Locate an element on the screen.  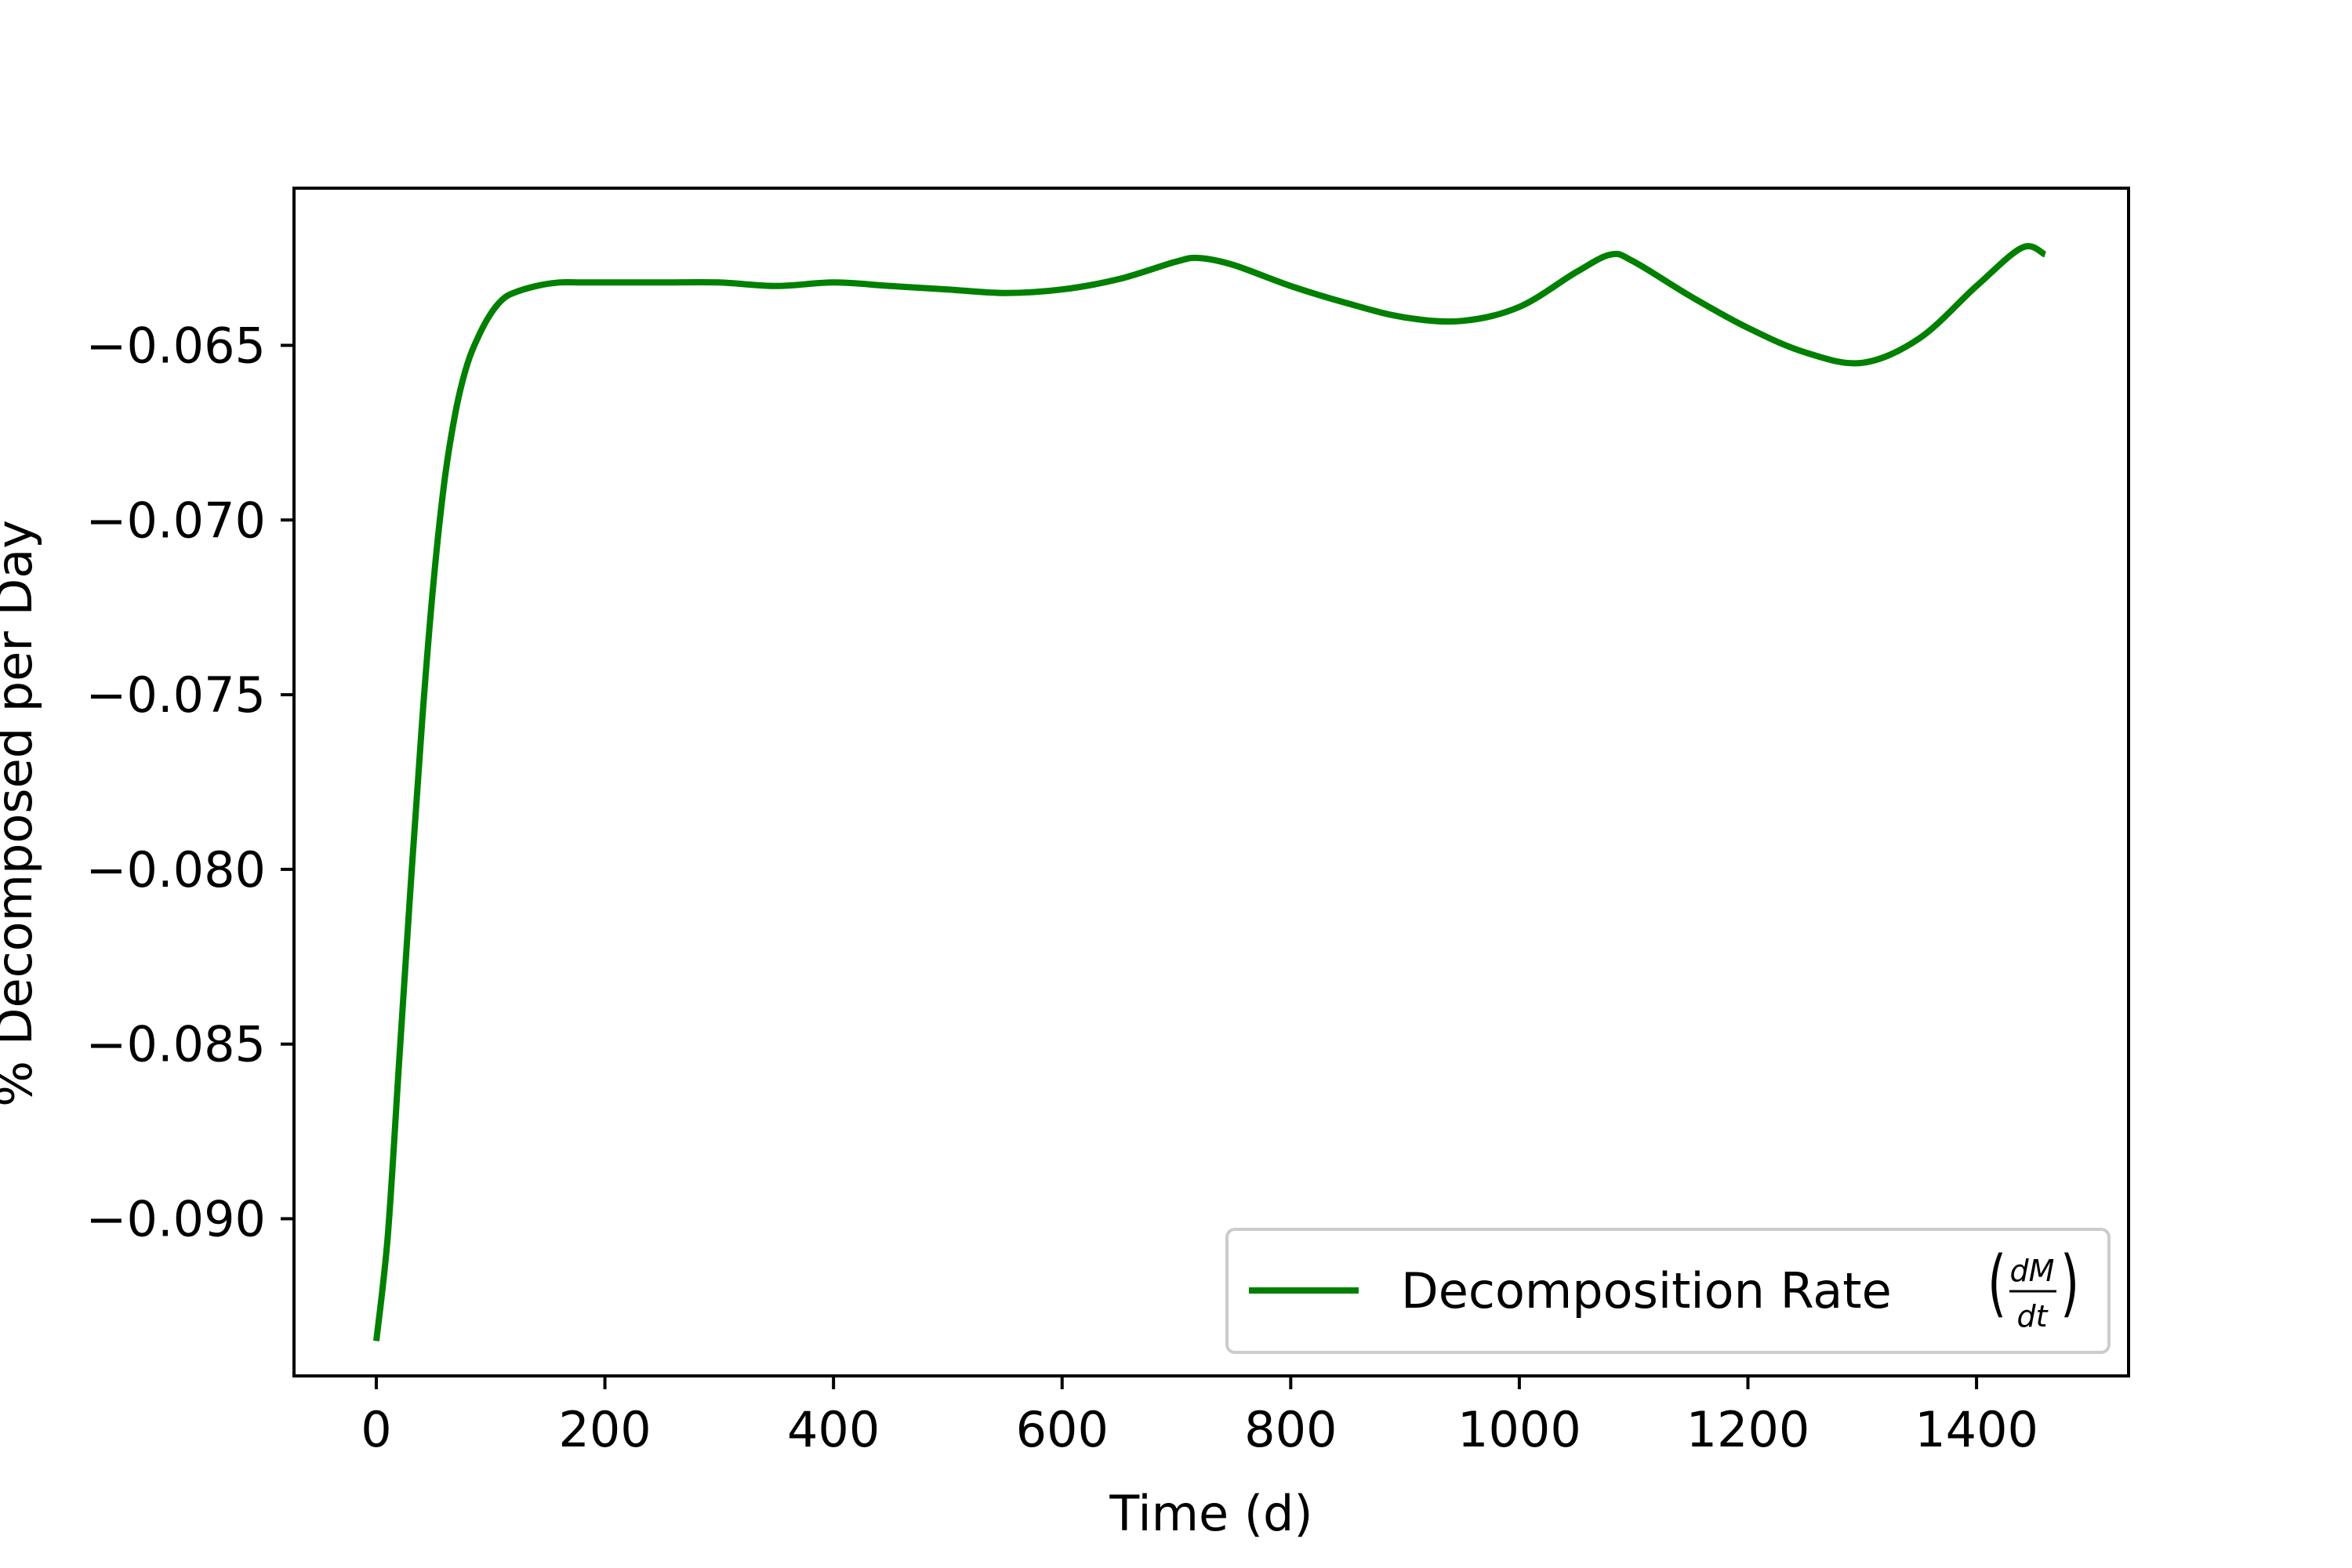
legend: Decomposition Rate ( dM dt ) is located at coordinates (1668, 1291).